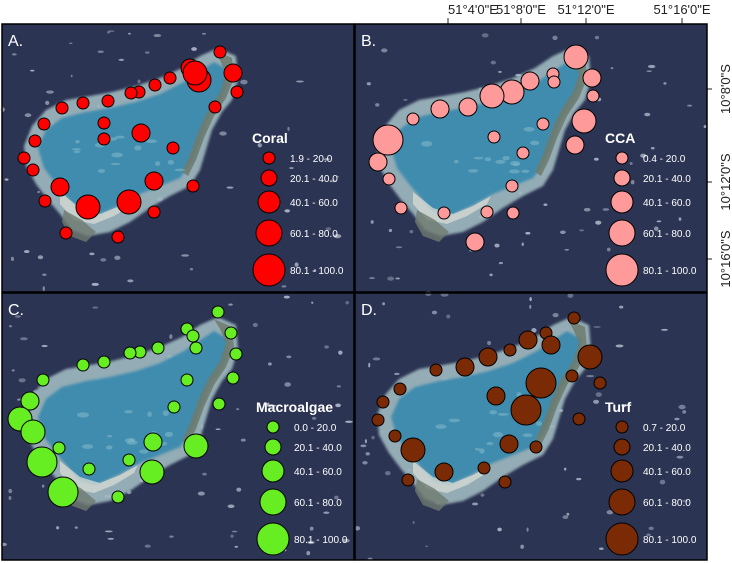 The width and height of the screenshot is (732, 563). Describe the element at coordinates (670, 271) in the screenshot. I see `legend-label: 80.1 - 100.0` at that location.